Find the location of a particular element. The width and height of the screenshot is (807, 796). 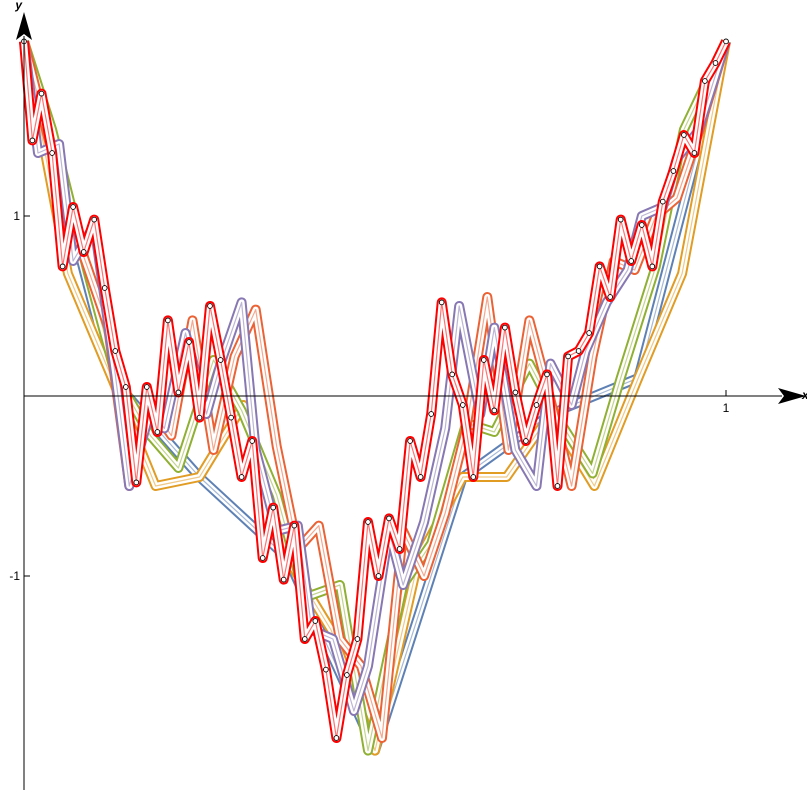

y-tick-label: 1 is located at coordinates (16, 216).